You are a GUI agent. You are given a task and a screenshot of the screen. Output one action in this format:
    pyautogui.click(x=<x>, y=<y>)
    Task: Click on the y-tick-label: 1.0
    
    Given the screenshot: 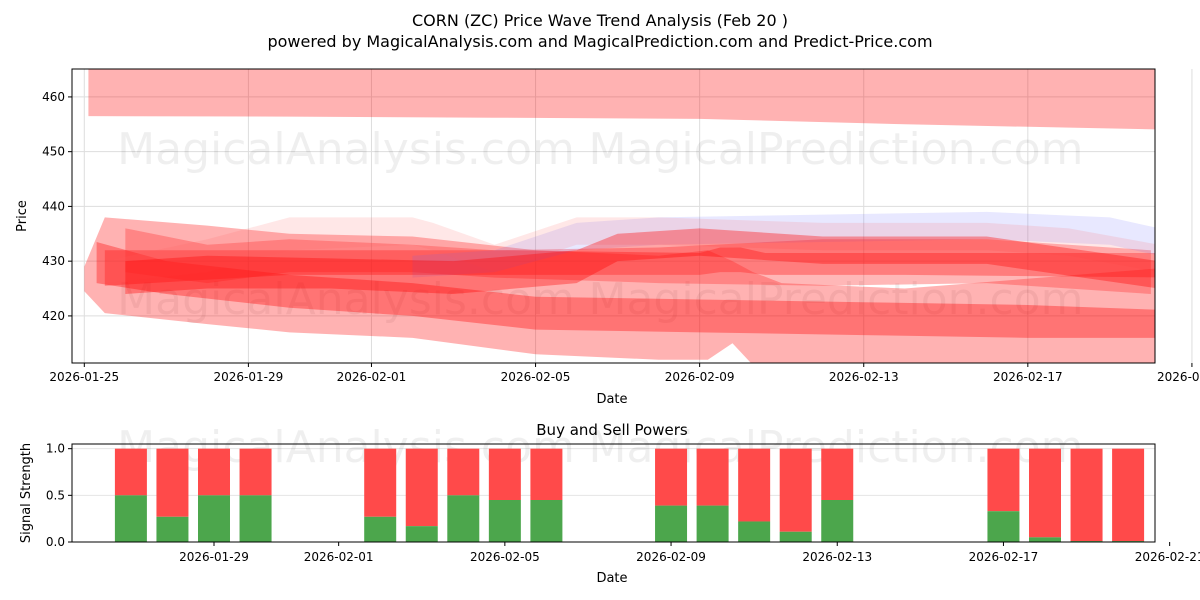 What is the action you would take?
    pyautogui.click(x=55, y=449)
    